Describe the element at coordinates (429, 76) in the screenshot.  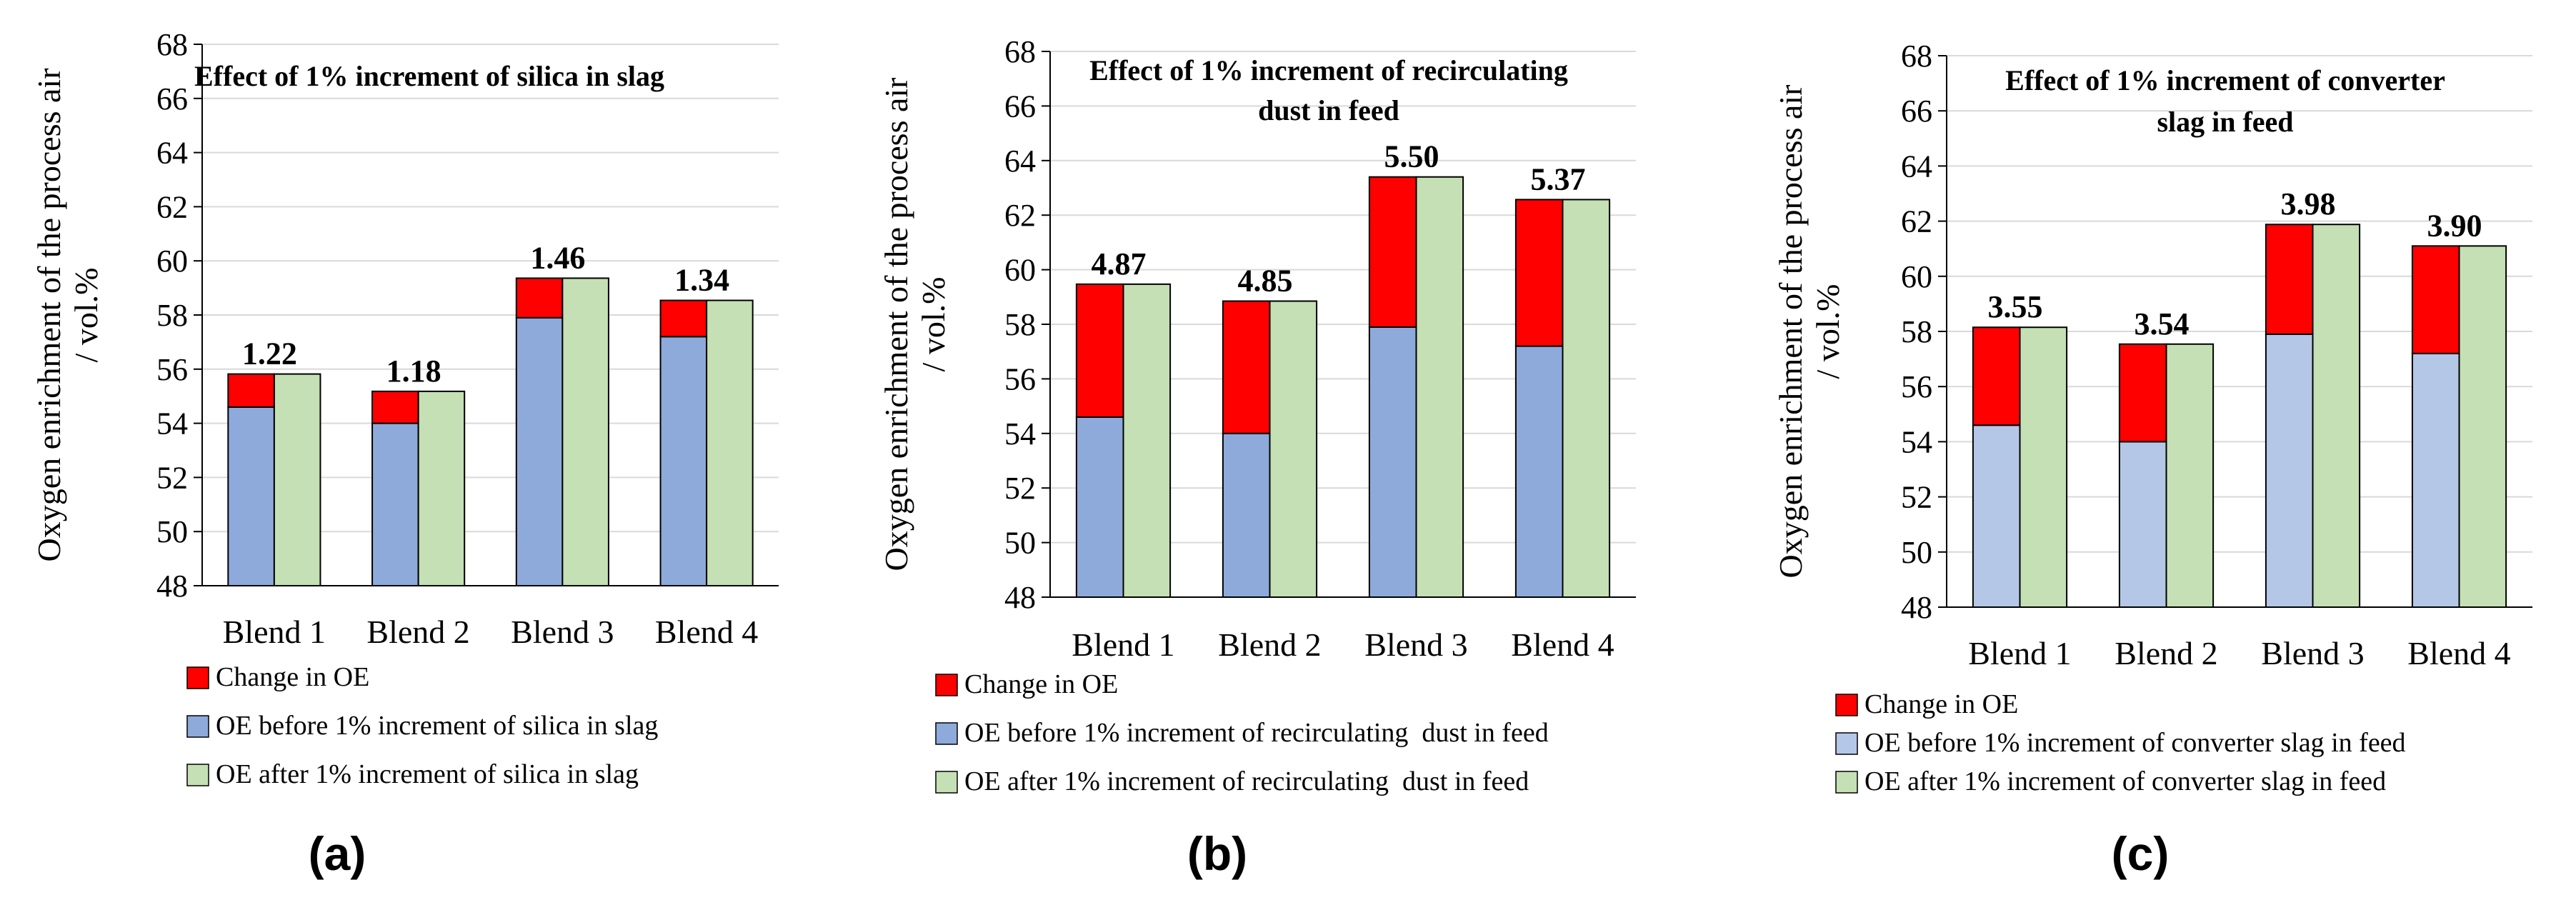
I see `chart-title: Effect of 1% increment of silica in slag` at that location.